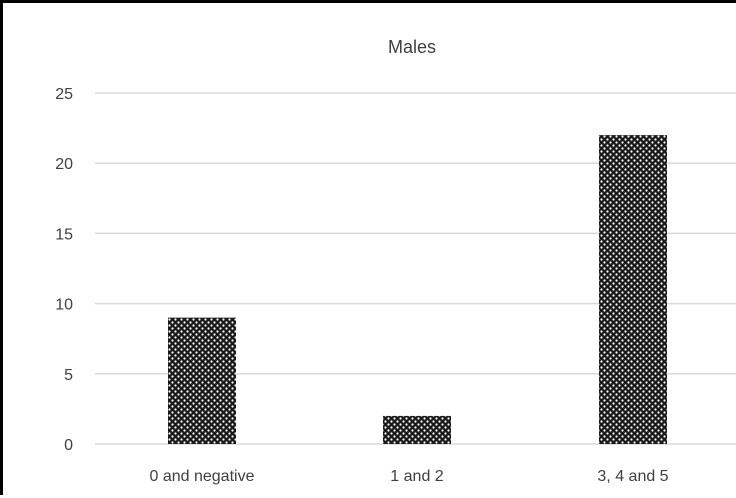  I want to click on x-tick-label: 0 and negative, so click(202, 476).